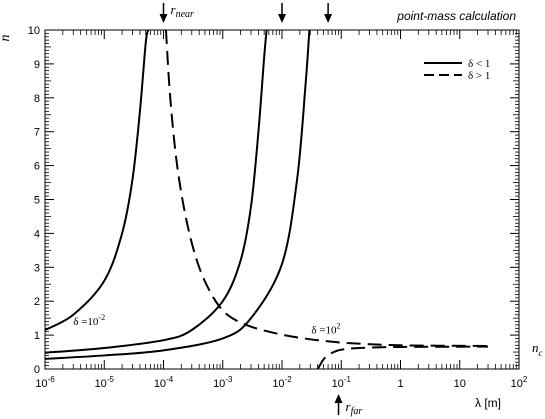  I want to click on x-tick-label: 1, so click(400, 384).